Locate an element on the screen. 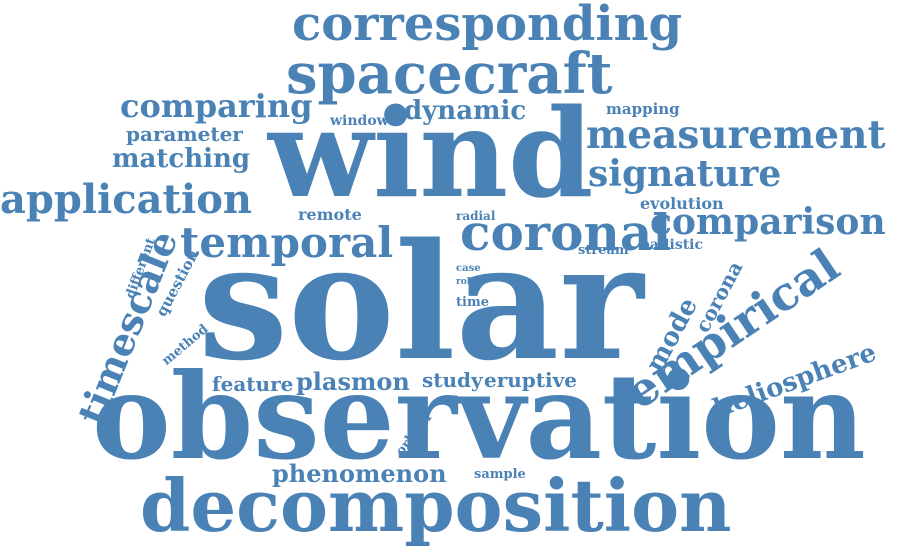 The width and height of the screenshot is (900, 553). word-decomposition: decomposition is located at coordinates (436, 505).